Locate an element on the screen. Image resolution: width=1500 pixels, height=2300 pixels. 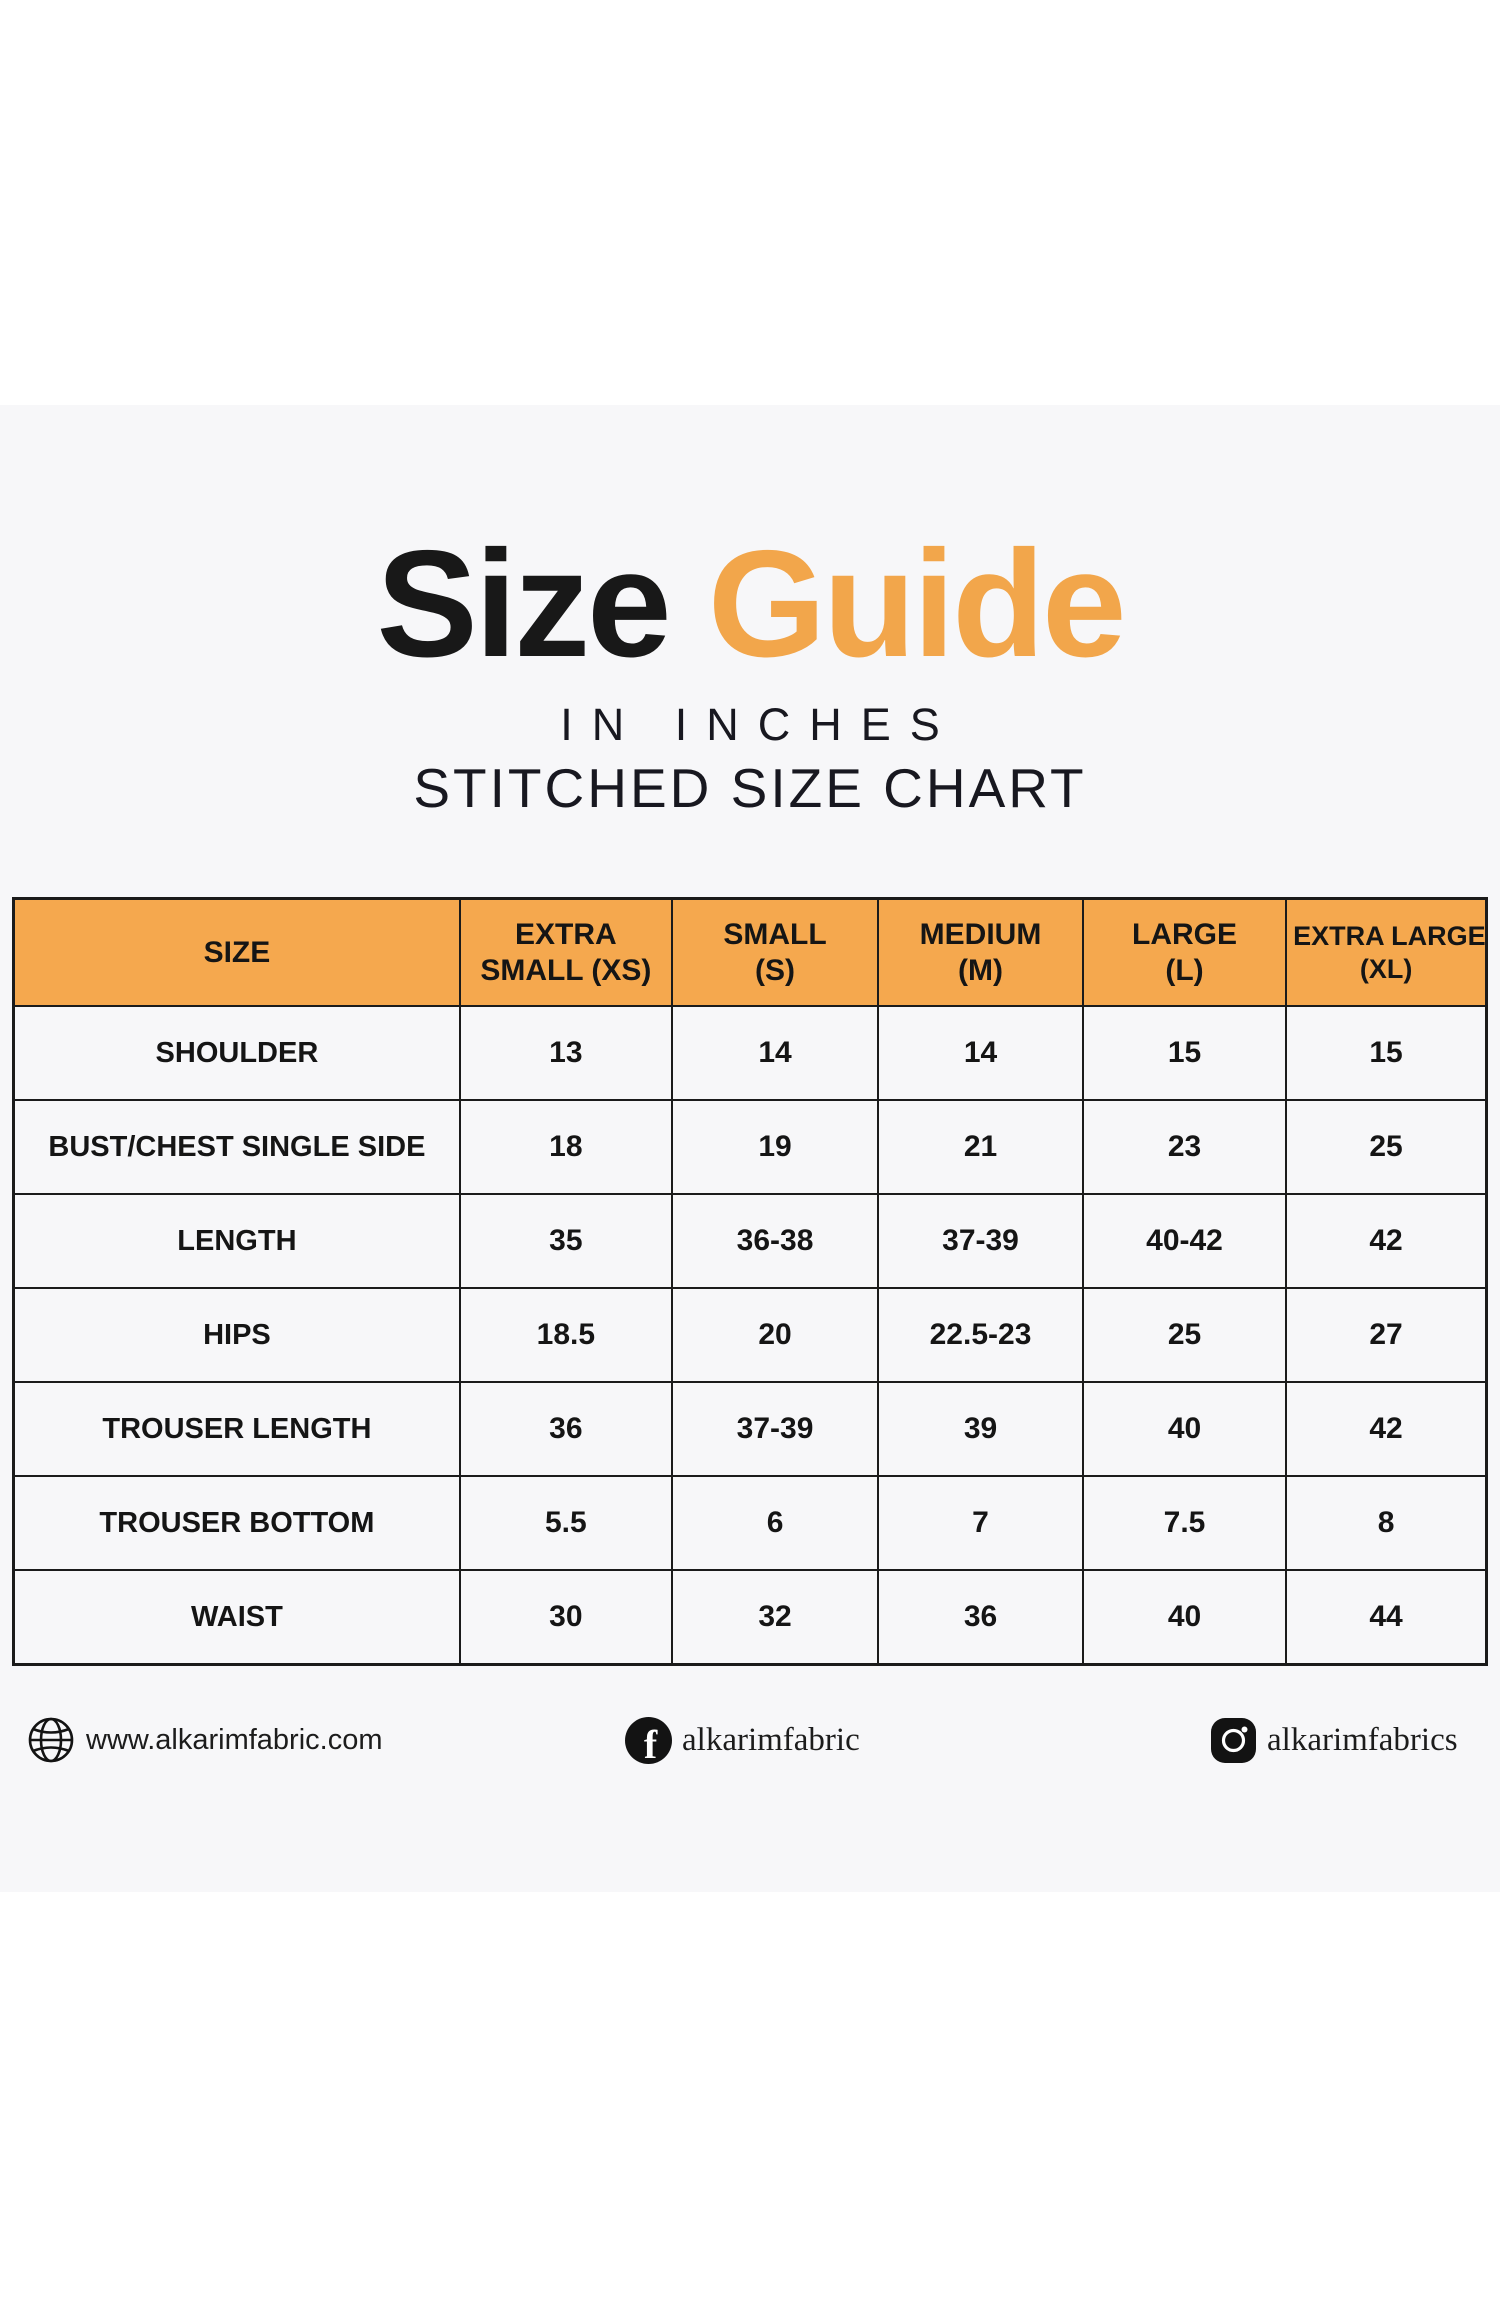
instagram-link: alkarimfabrics is located at coordinates (1334, 1740).